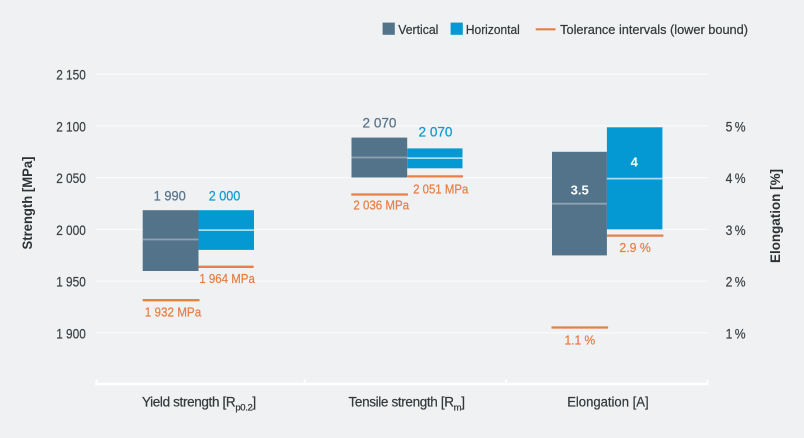 This screenshot has width=804, height=438. I want to click on svg-text: 2 %, so click(736, 282).